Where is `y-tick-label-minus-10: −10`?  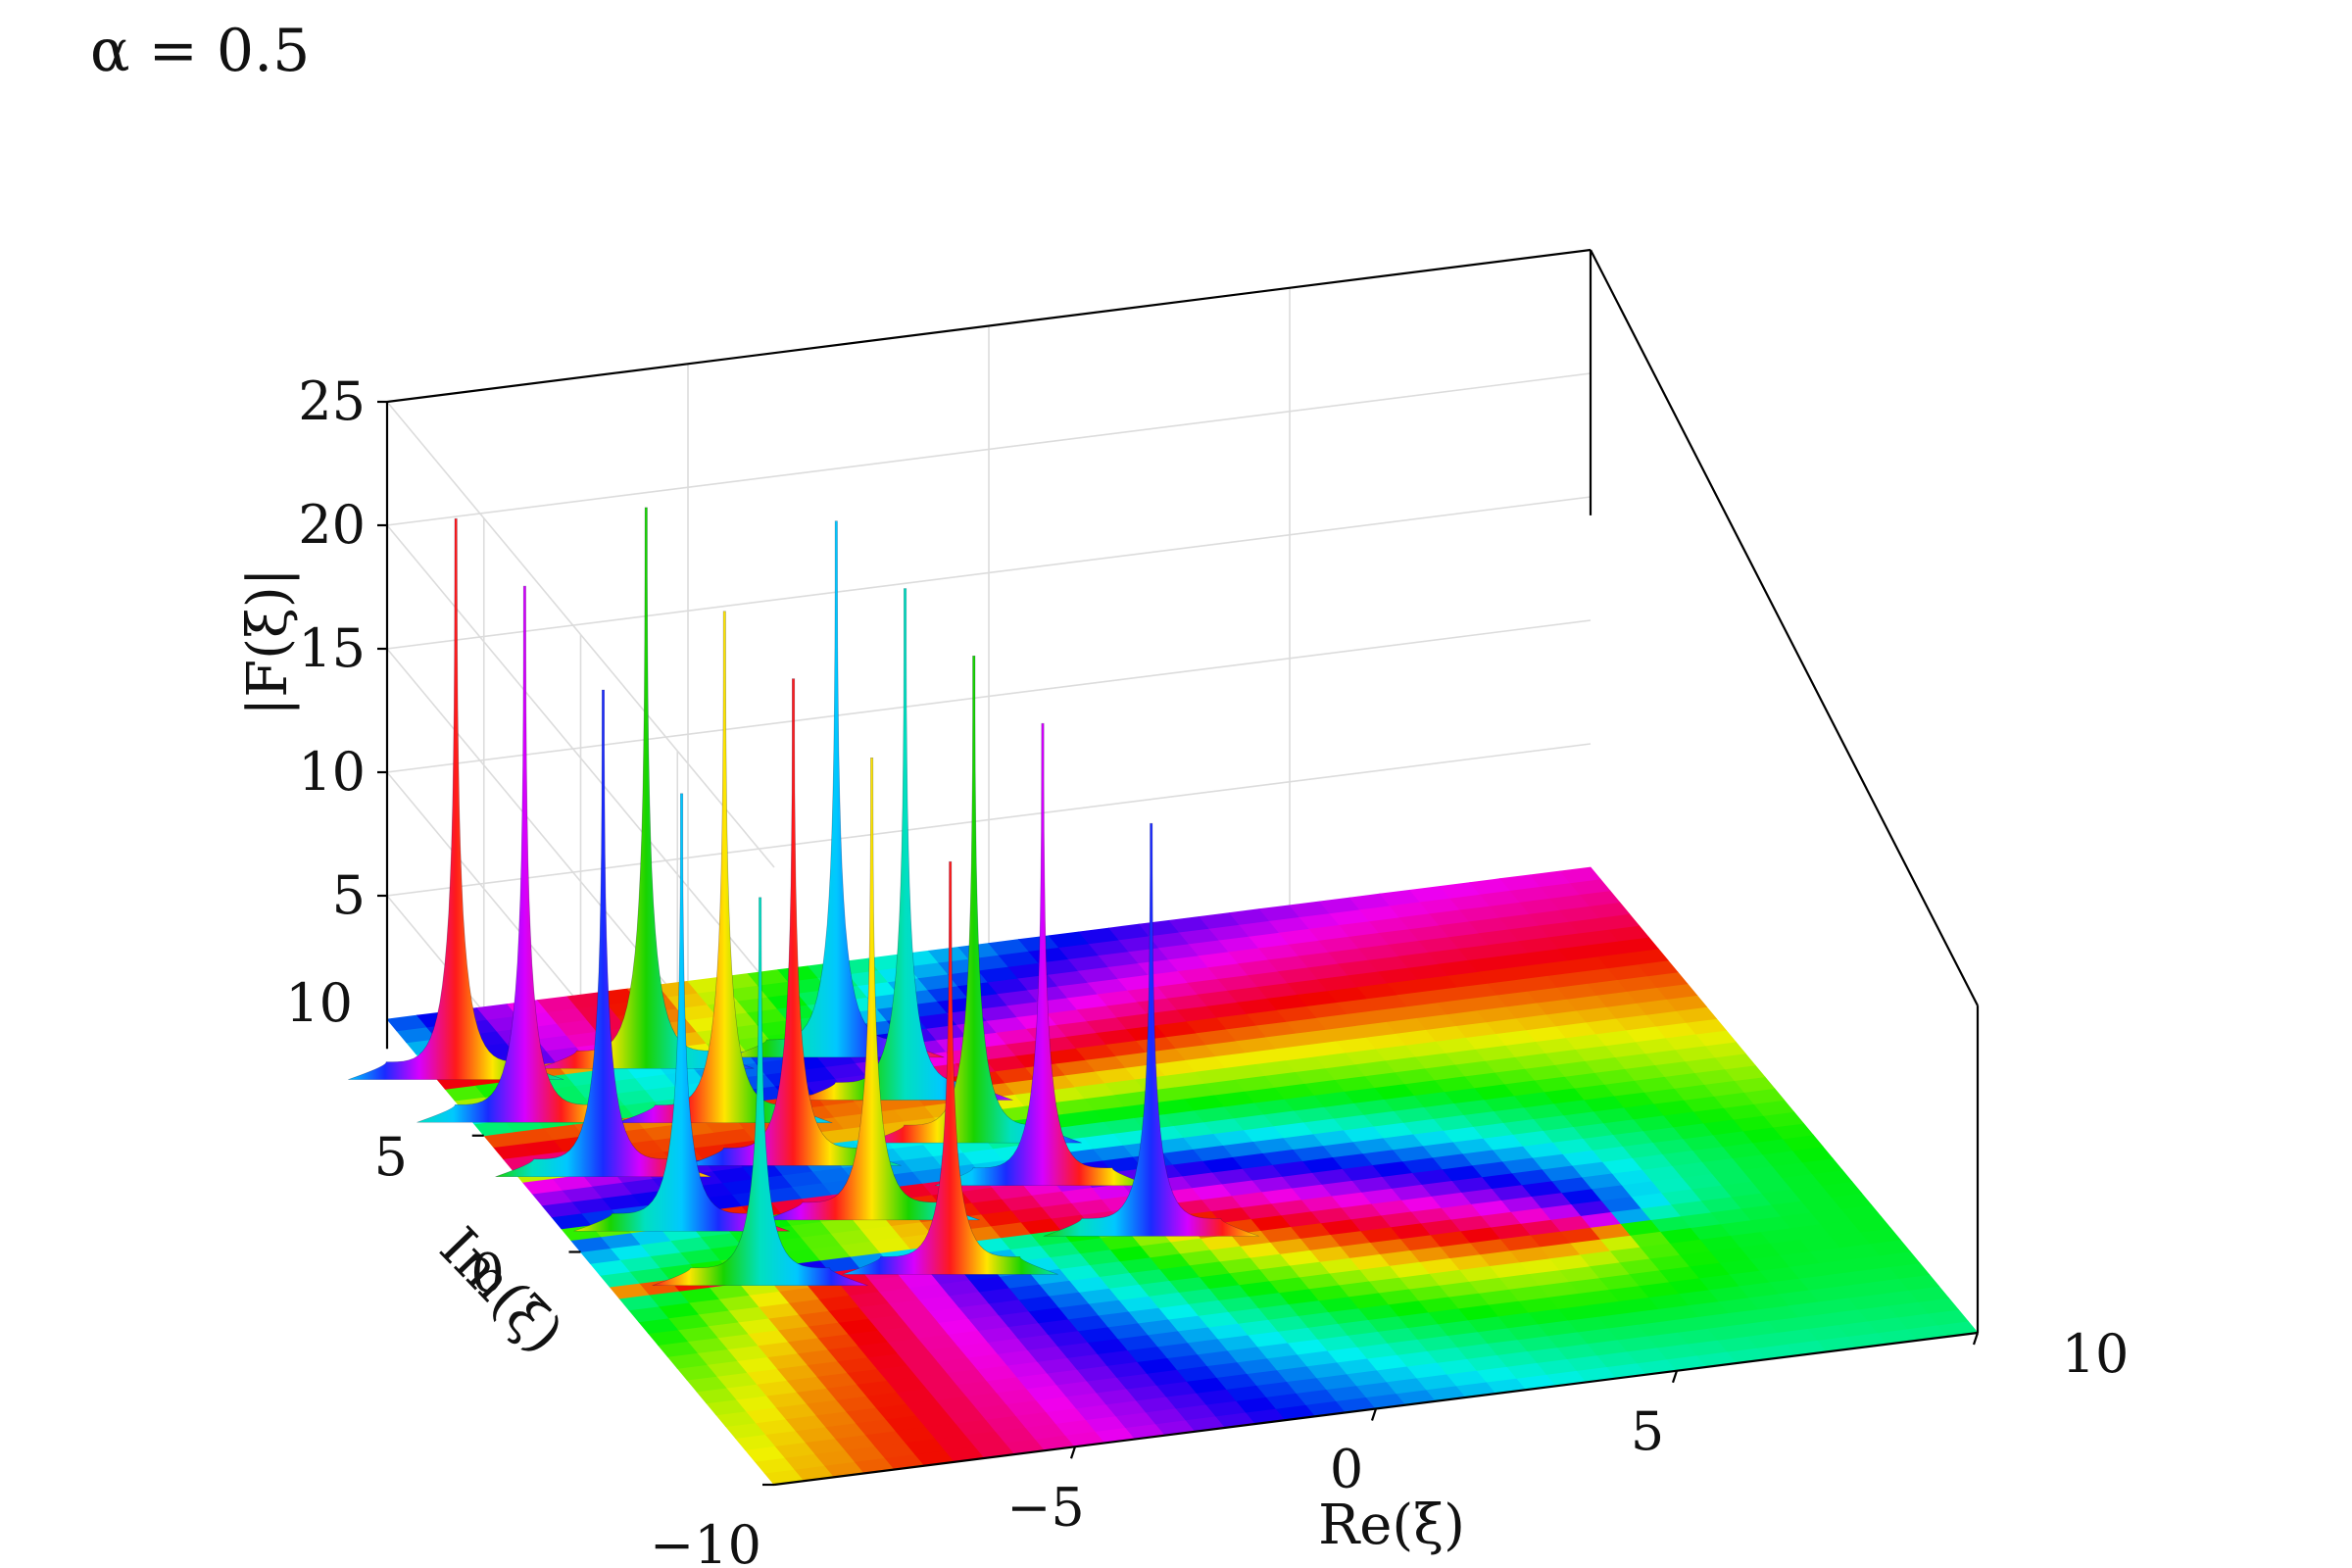 y-tick-label-minus-10: −10 is located at coordinates (705, 1541).